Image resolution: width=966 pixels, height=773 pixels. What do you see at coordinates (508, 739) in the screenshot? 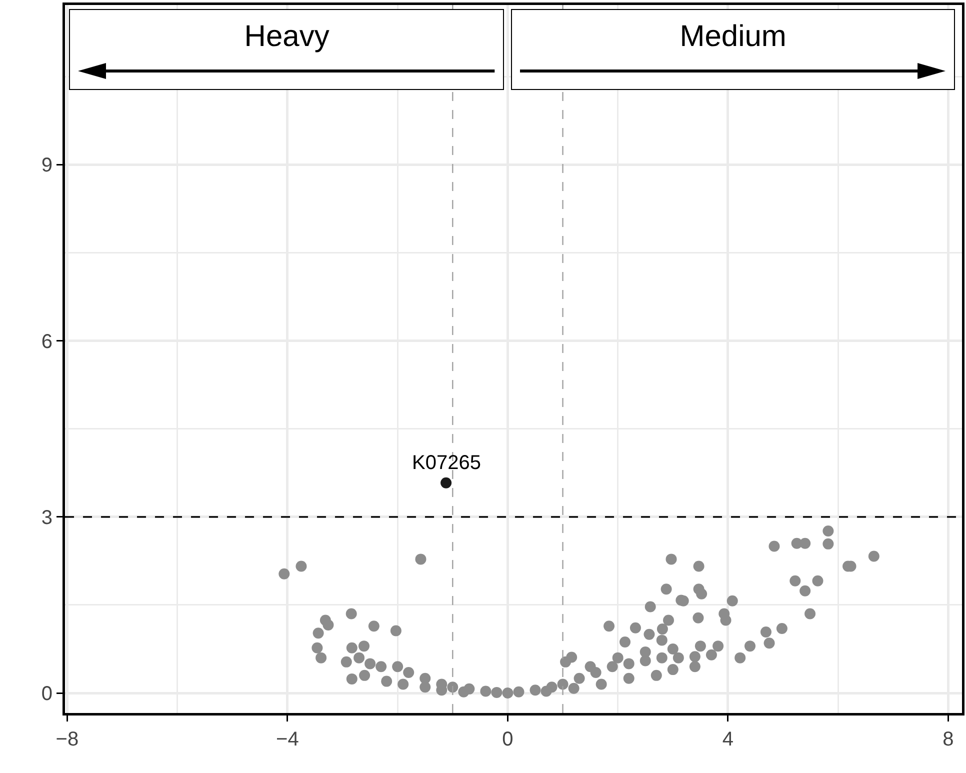
I see `x-tick-label: 0` at bounding box center [508, 739].